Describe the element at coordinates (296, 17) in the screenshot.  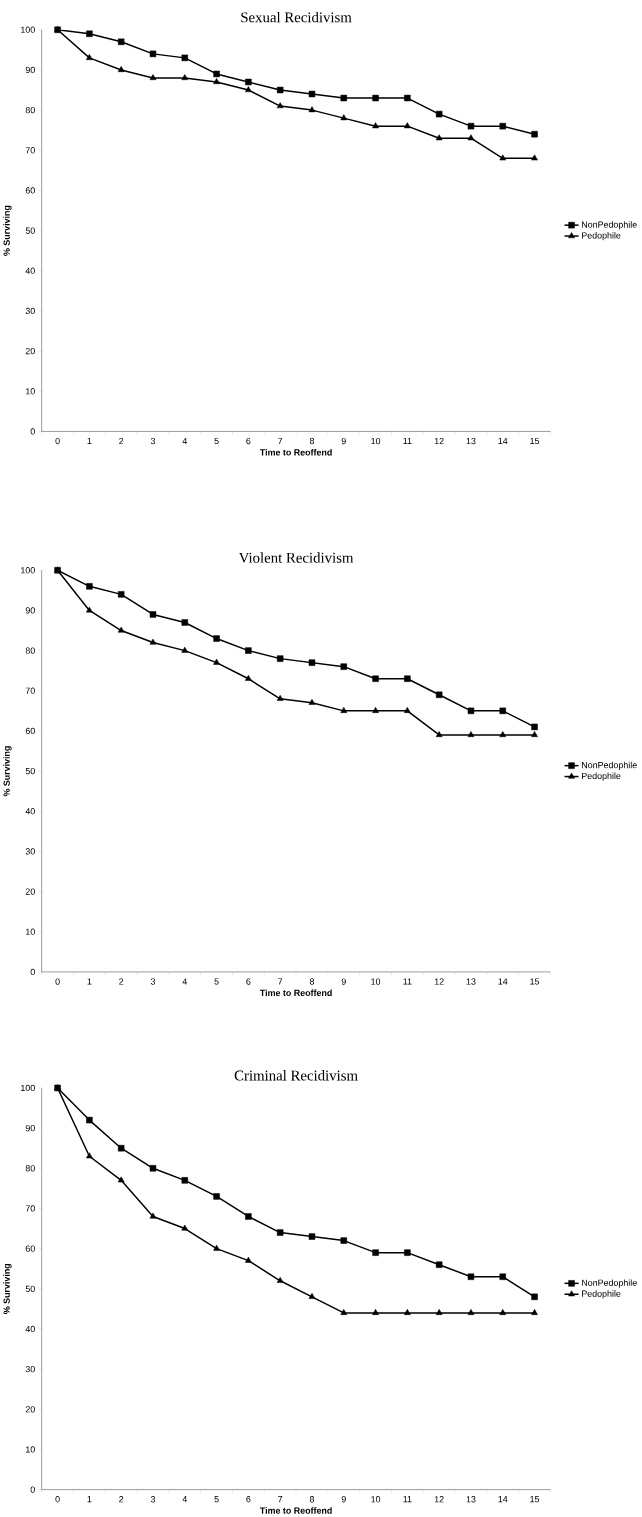
I see `chart-title: Sexual Recidivism` at that location.